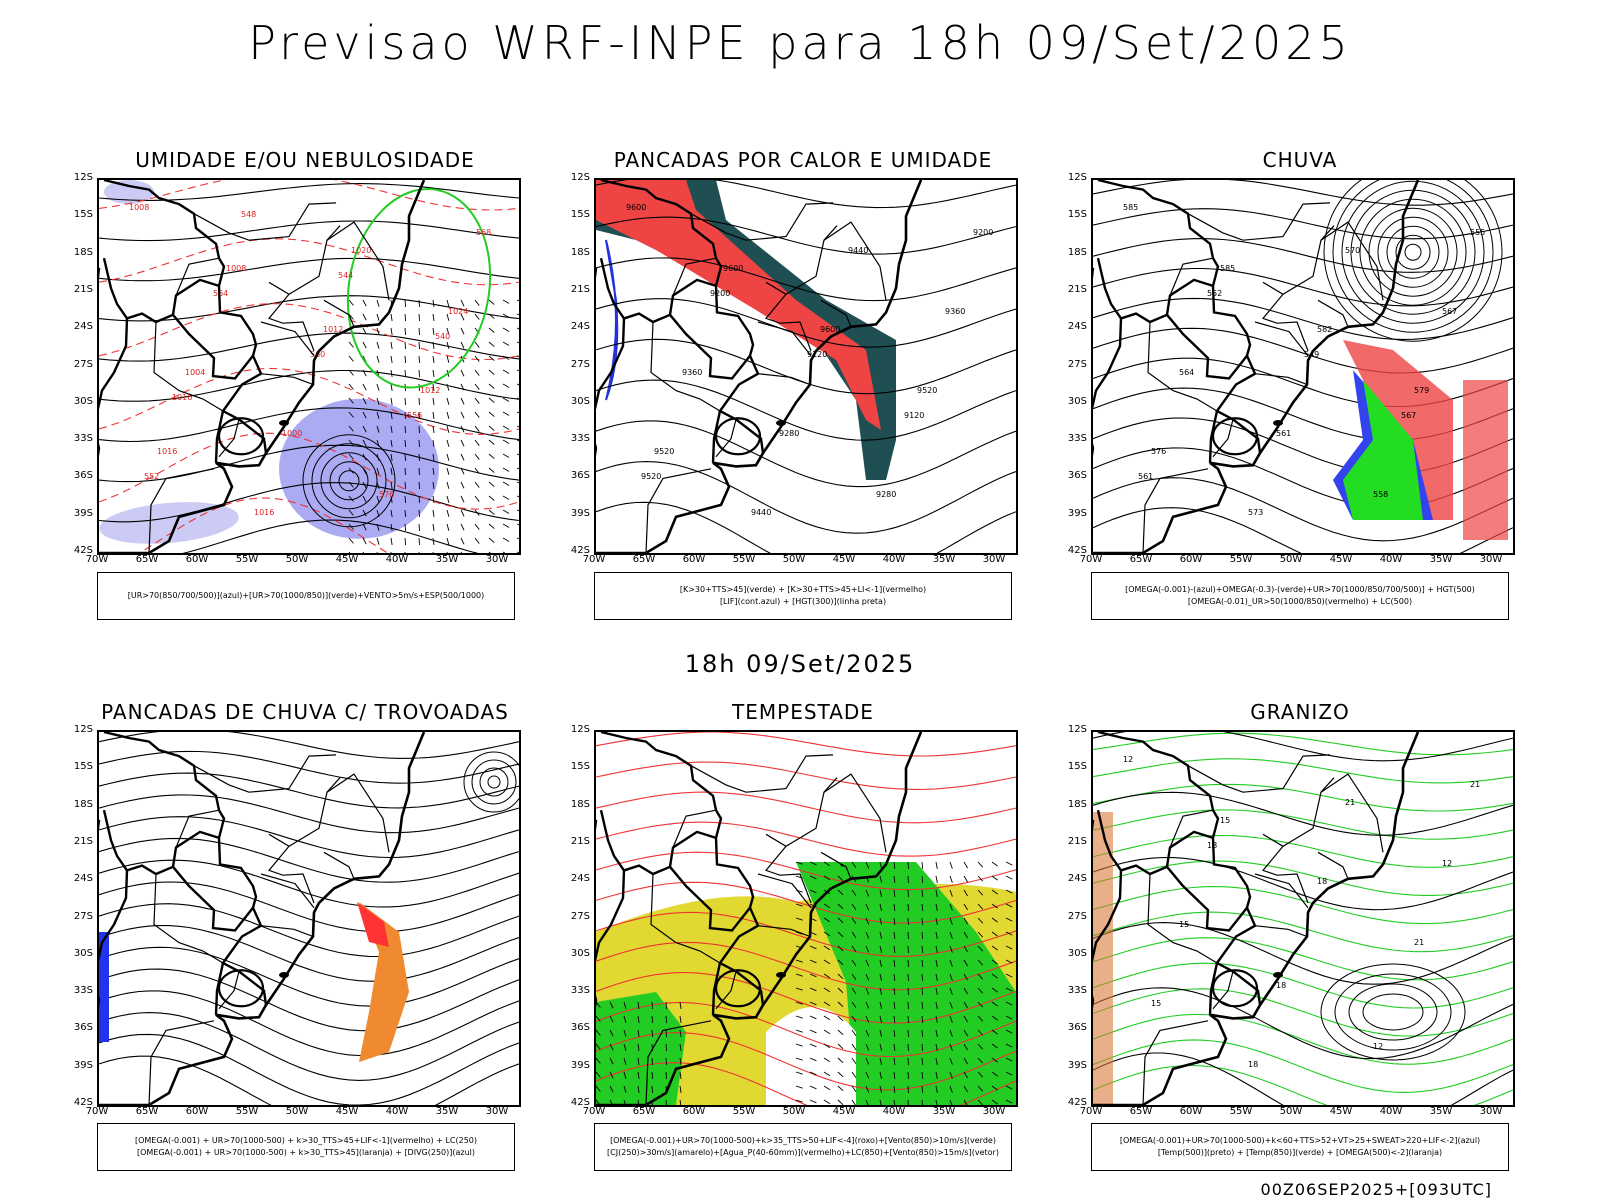  Describe the element at coordinates (580, 1102) in the screenshot. I see `latitude-label: 42S` at that location.